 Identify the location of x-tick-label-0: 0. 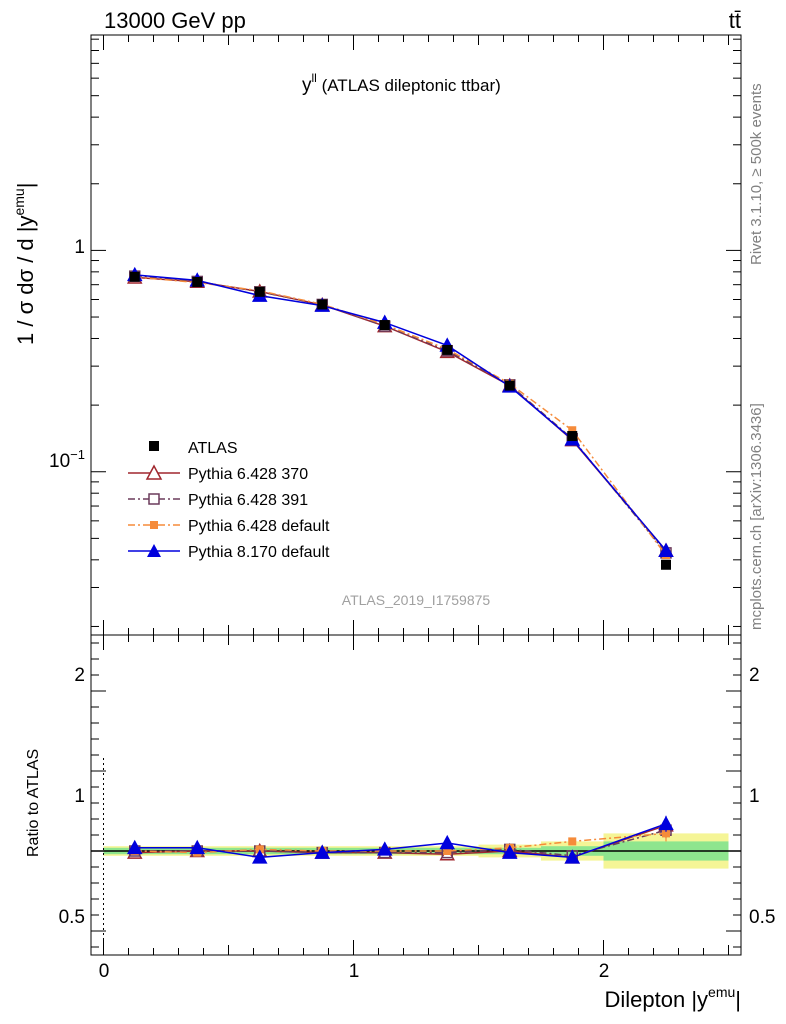
(104, 971).